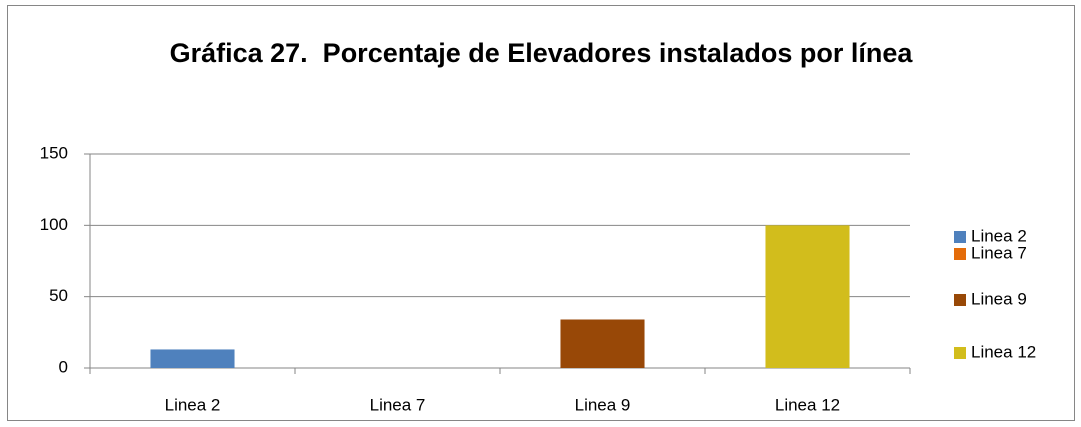 The width and height of the screenshot is (1081, 427). What do you see at coordinates (999, 235) in the screenshot?
I see `legend-label: Linea 2` at bounding box center [999, 235].